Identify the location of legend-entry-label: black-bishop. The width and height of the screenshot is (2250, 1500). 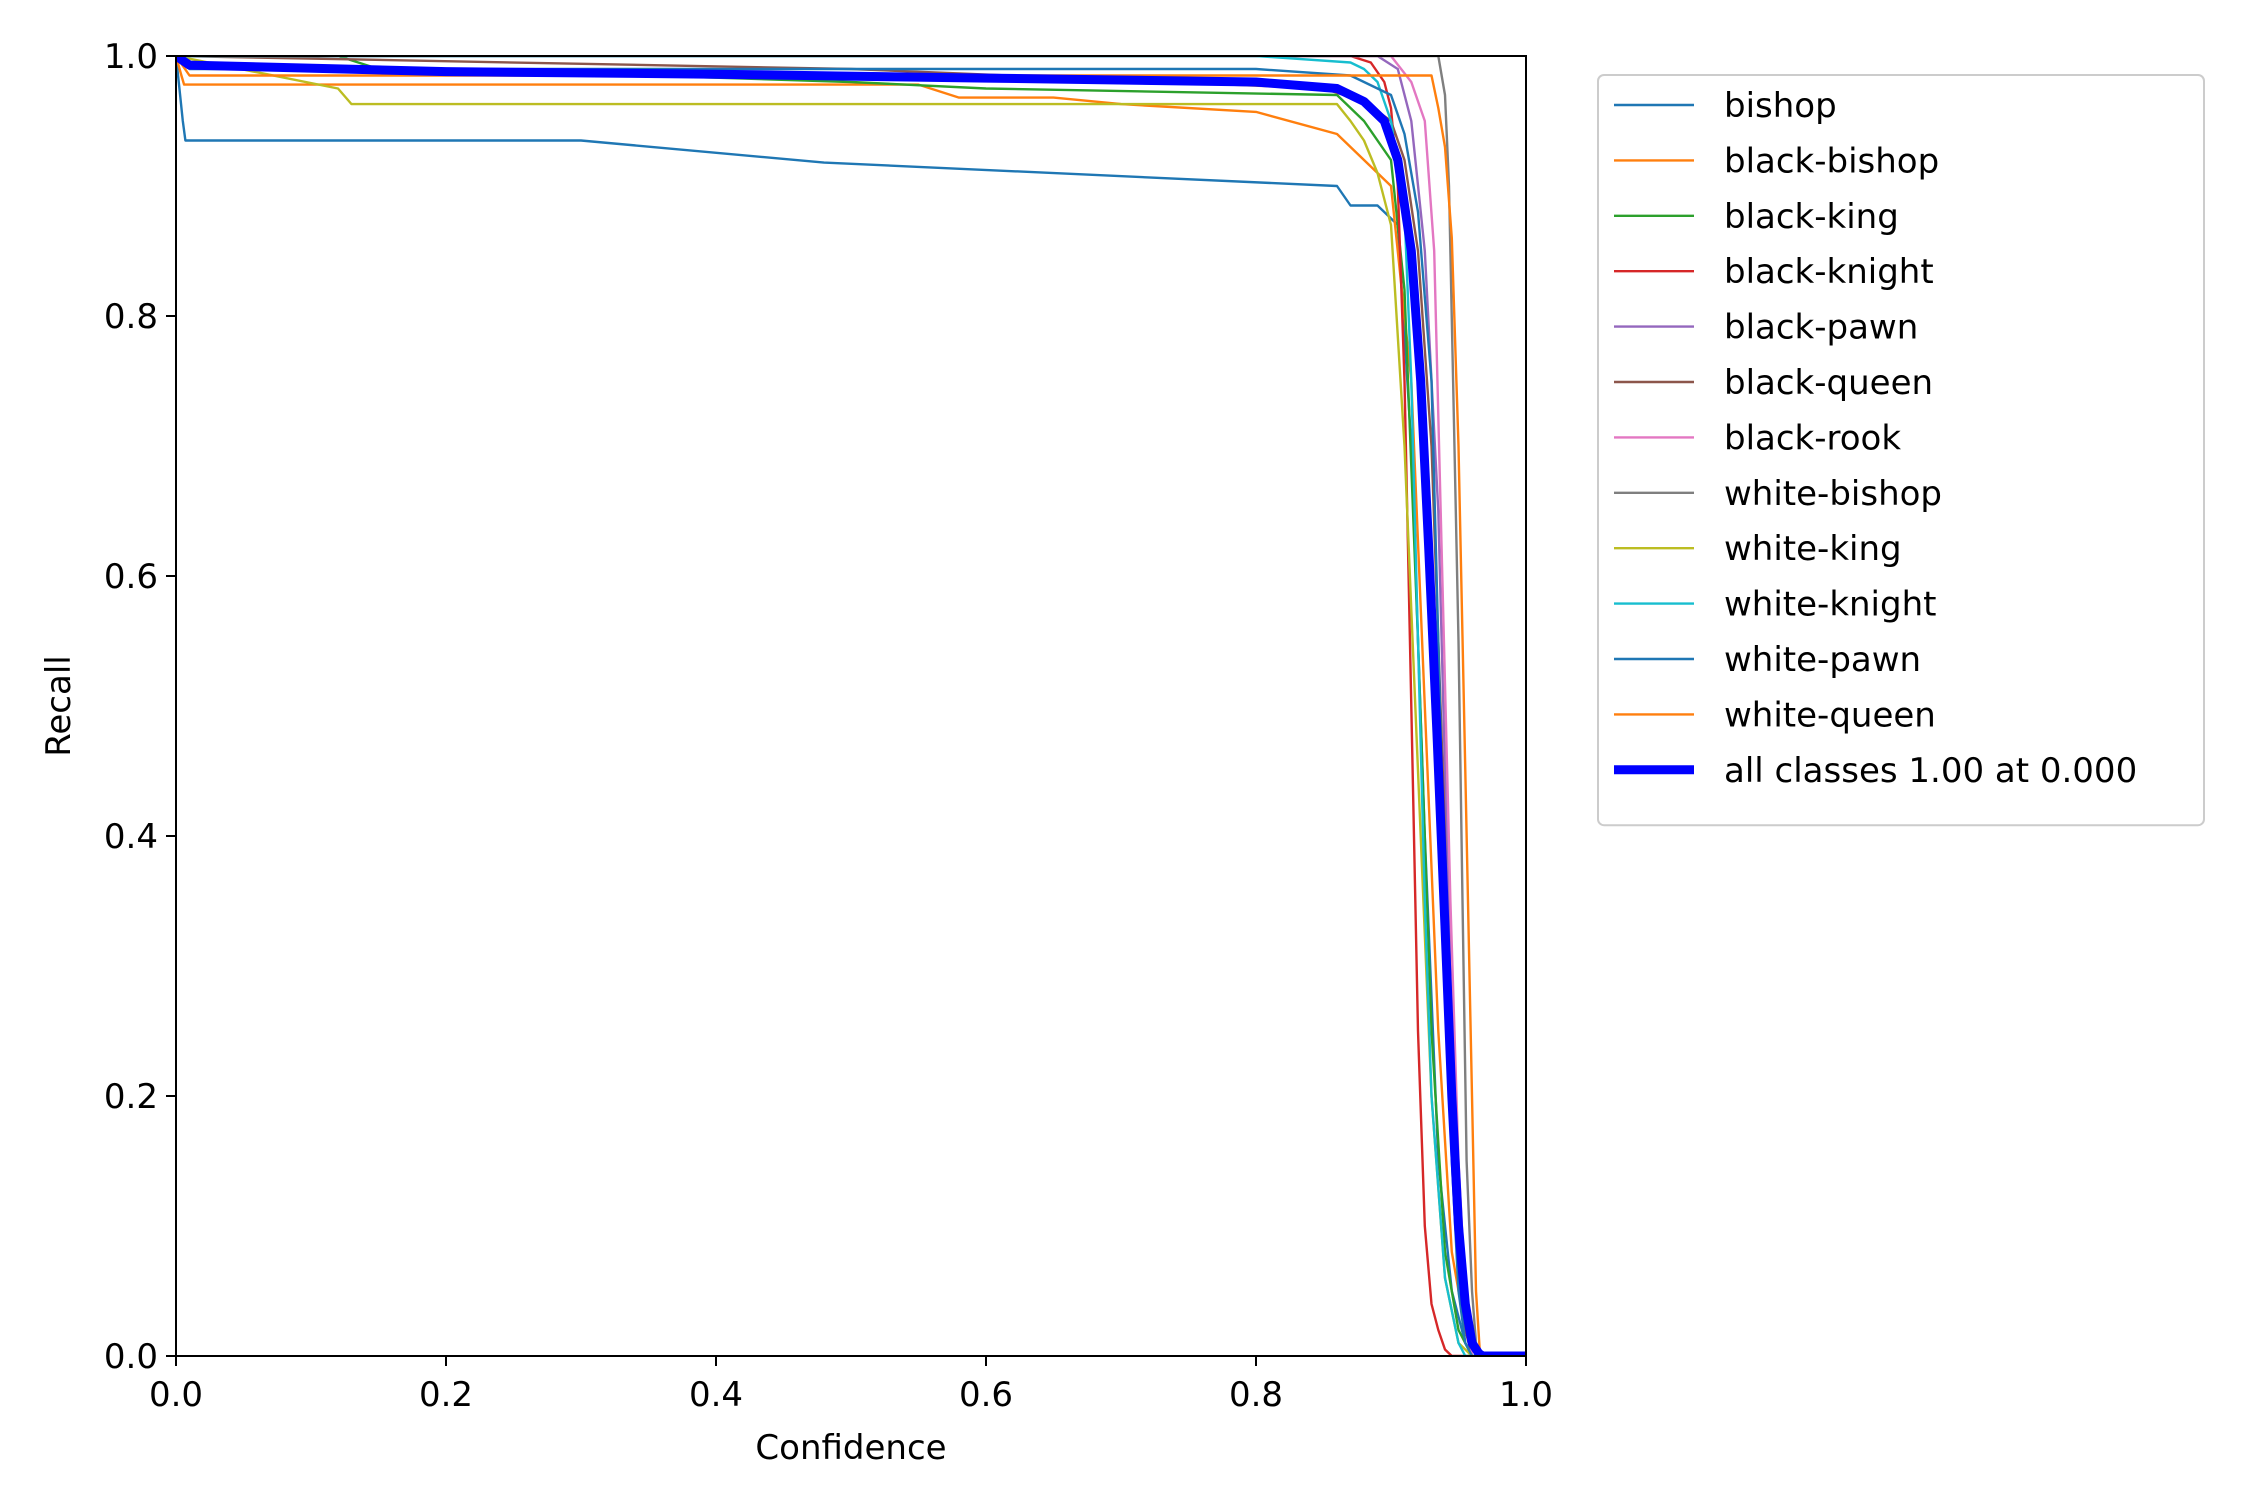
(1831, 161).